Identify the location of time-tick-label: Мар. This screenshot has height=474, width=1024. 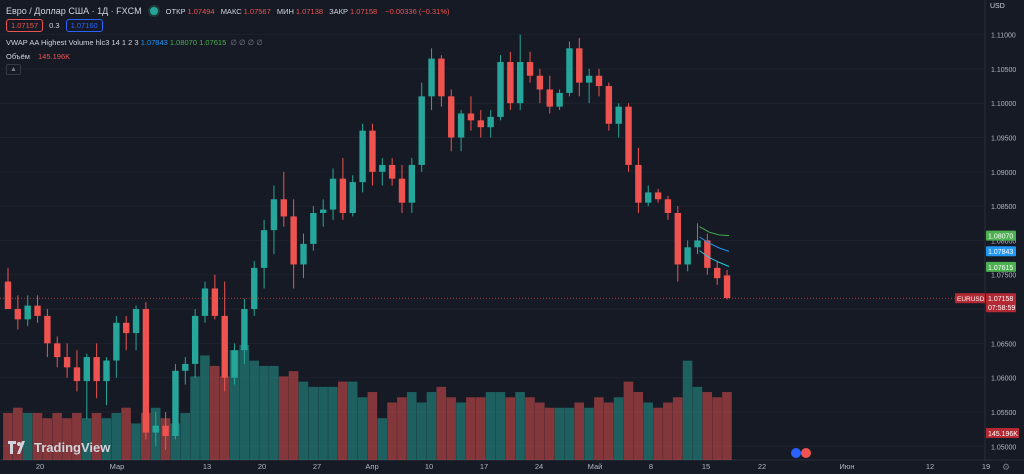
(117, 466).